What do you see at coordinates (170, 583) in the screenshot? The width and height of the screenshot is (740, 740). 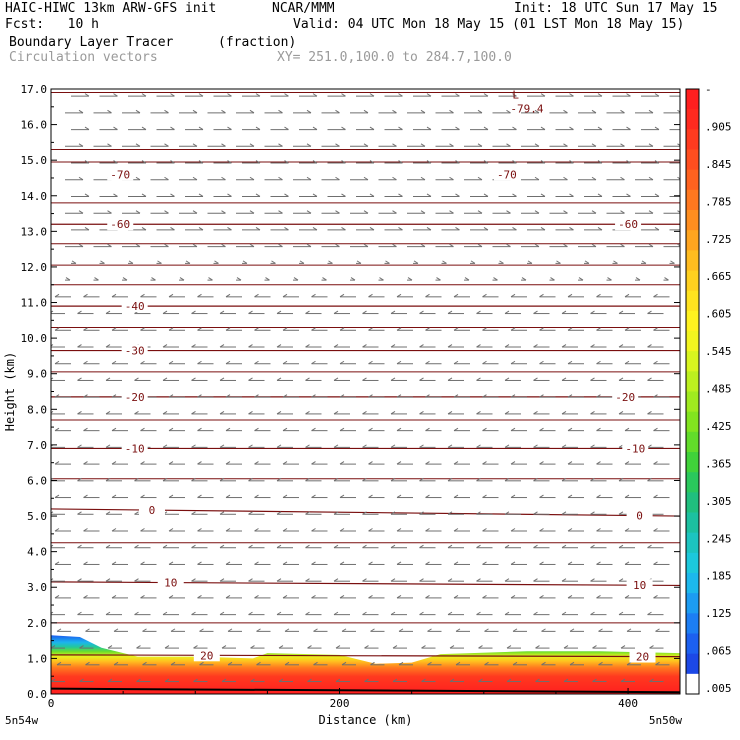 I see `contour-label: 10` at bounding box center [170, 583].